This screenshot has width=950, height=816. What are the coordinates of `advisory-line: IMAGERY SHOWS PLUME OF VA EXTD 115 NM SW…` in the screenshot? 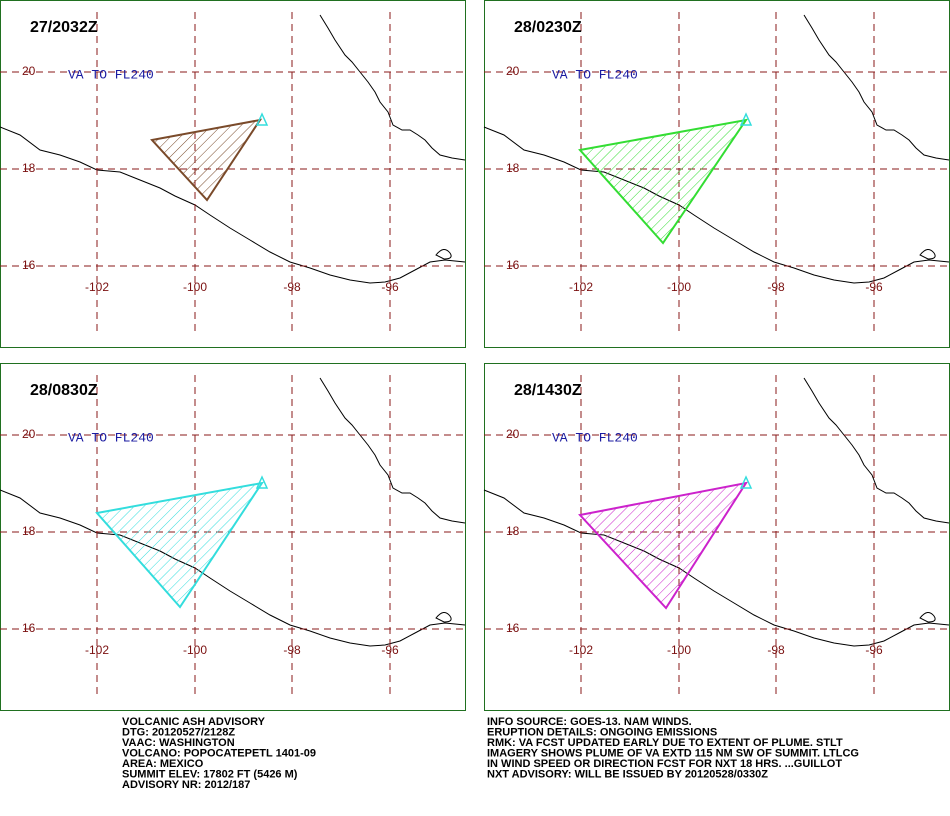 It's located at (673, 753).